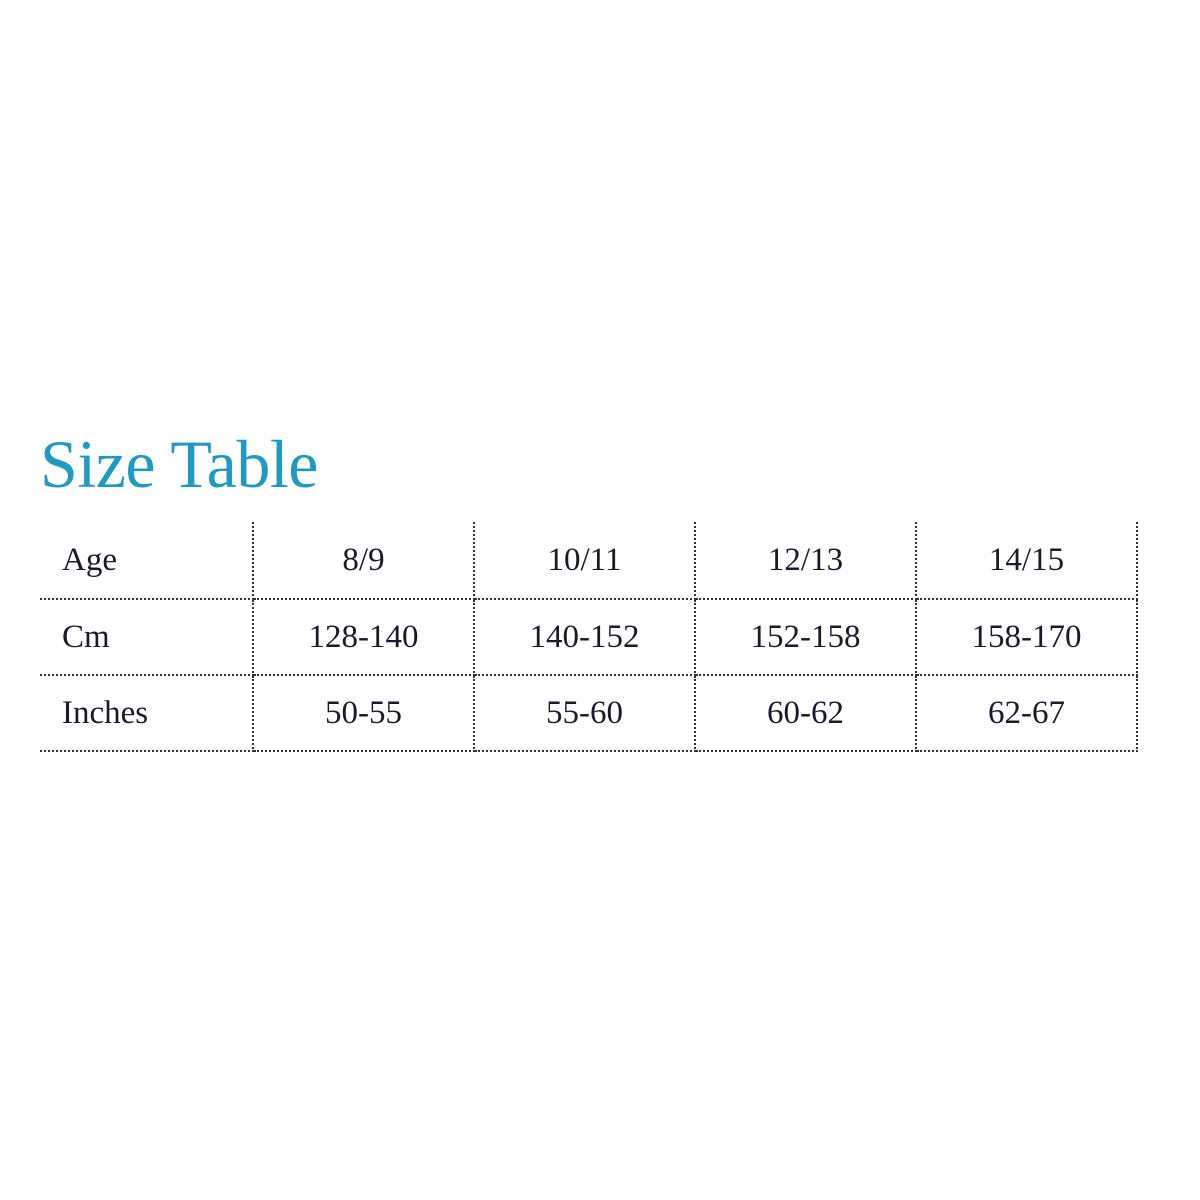 The image size is (1200, 1200). Describe the element at coordinates (1027, 561) in the screenshot. I see `table-cell: 14/15` at that location.